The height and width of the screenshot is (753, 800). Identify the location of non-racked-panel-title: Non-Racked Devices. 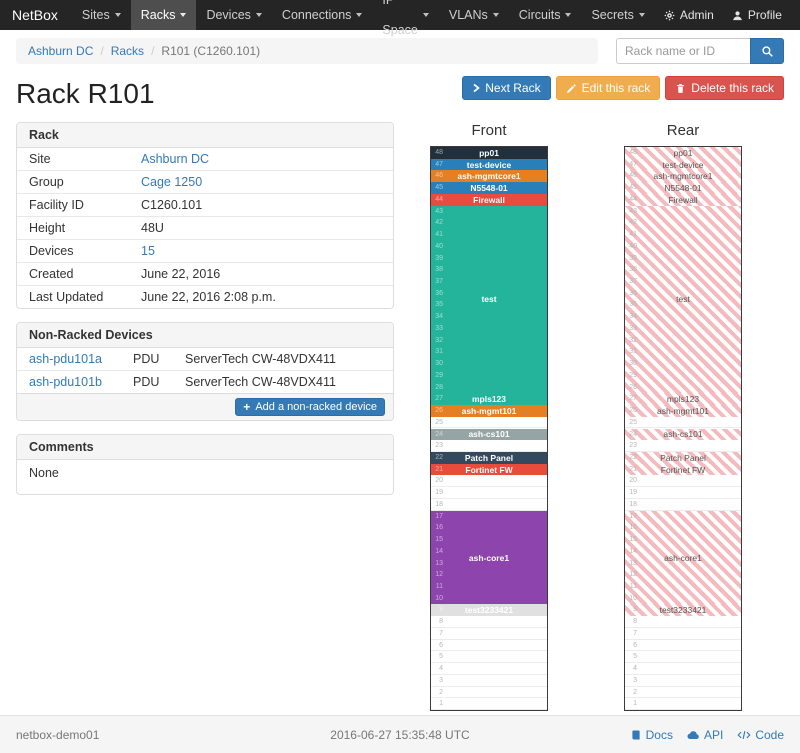
(205, 335).